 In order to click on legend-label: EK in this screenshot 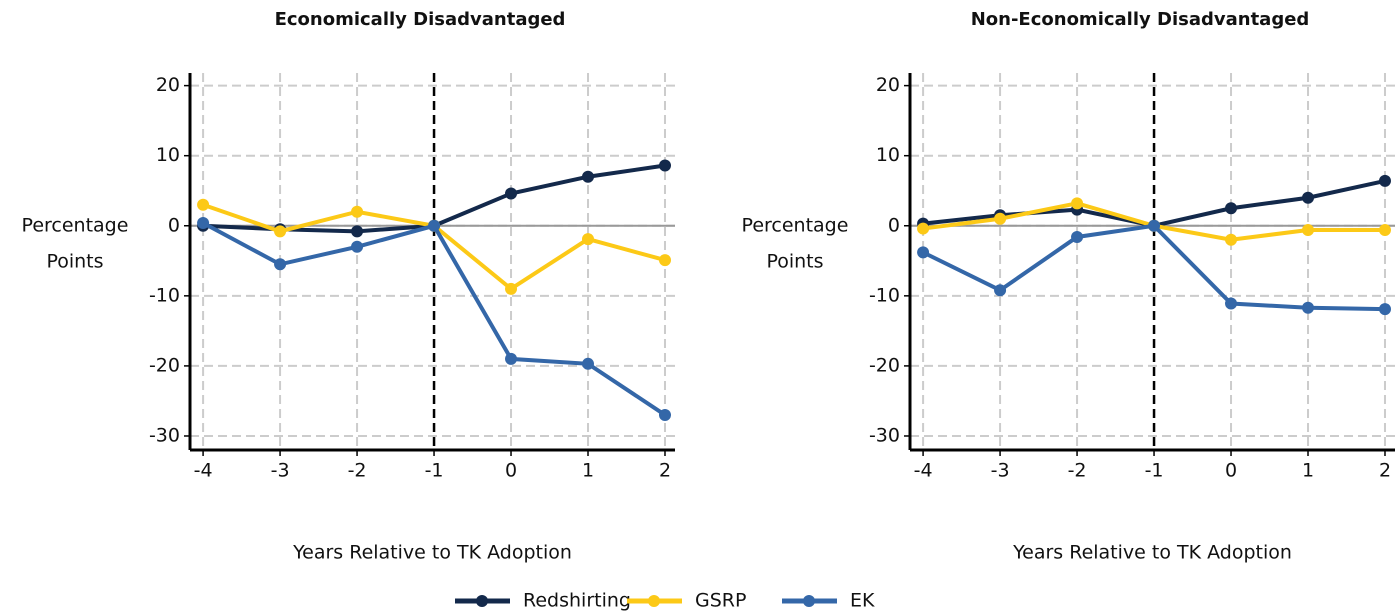, I will do `click(862, 601)`.